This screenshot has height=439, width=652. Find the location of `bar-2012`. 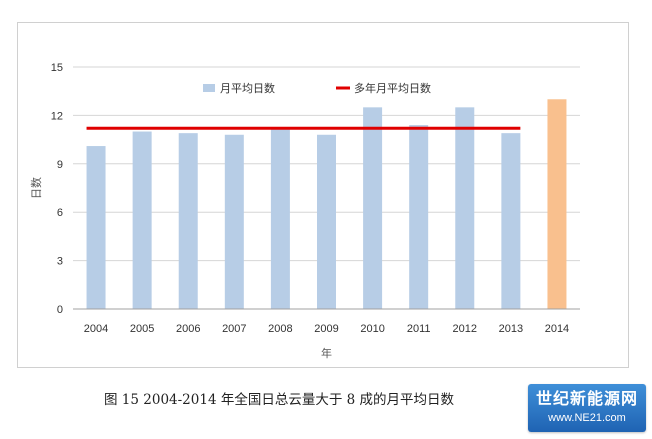

bar-2012 is located at coordinates (465, 208).